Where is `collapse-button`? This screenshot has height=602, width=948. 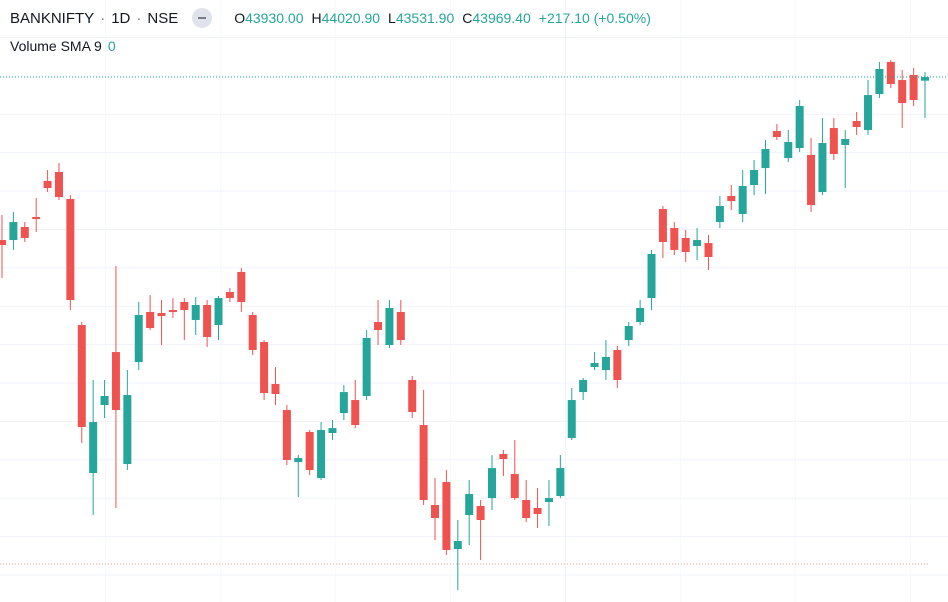
collapse-button is located at coordinates (202, 18).